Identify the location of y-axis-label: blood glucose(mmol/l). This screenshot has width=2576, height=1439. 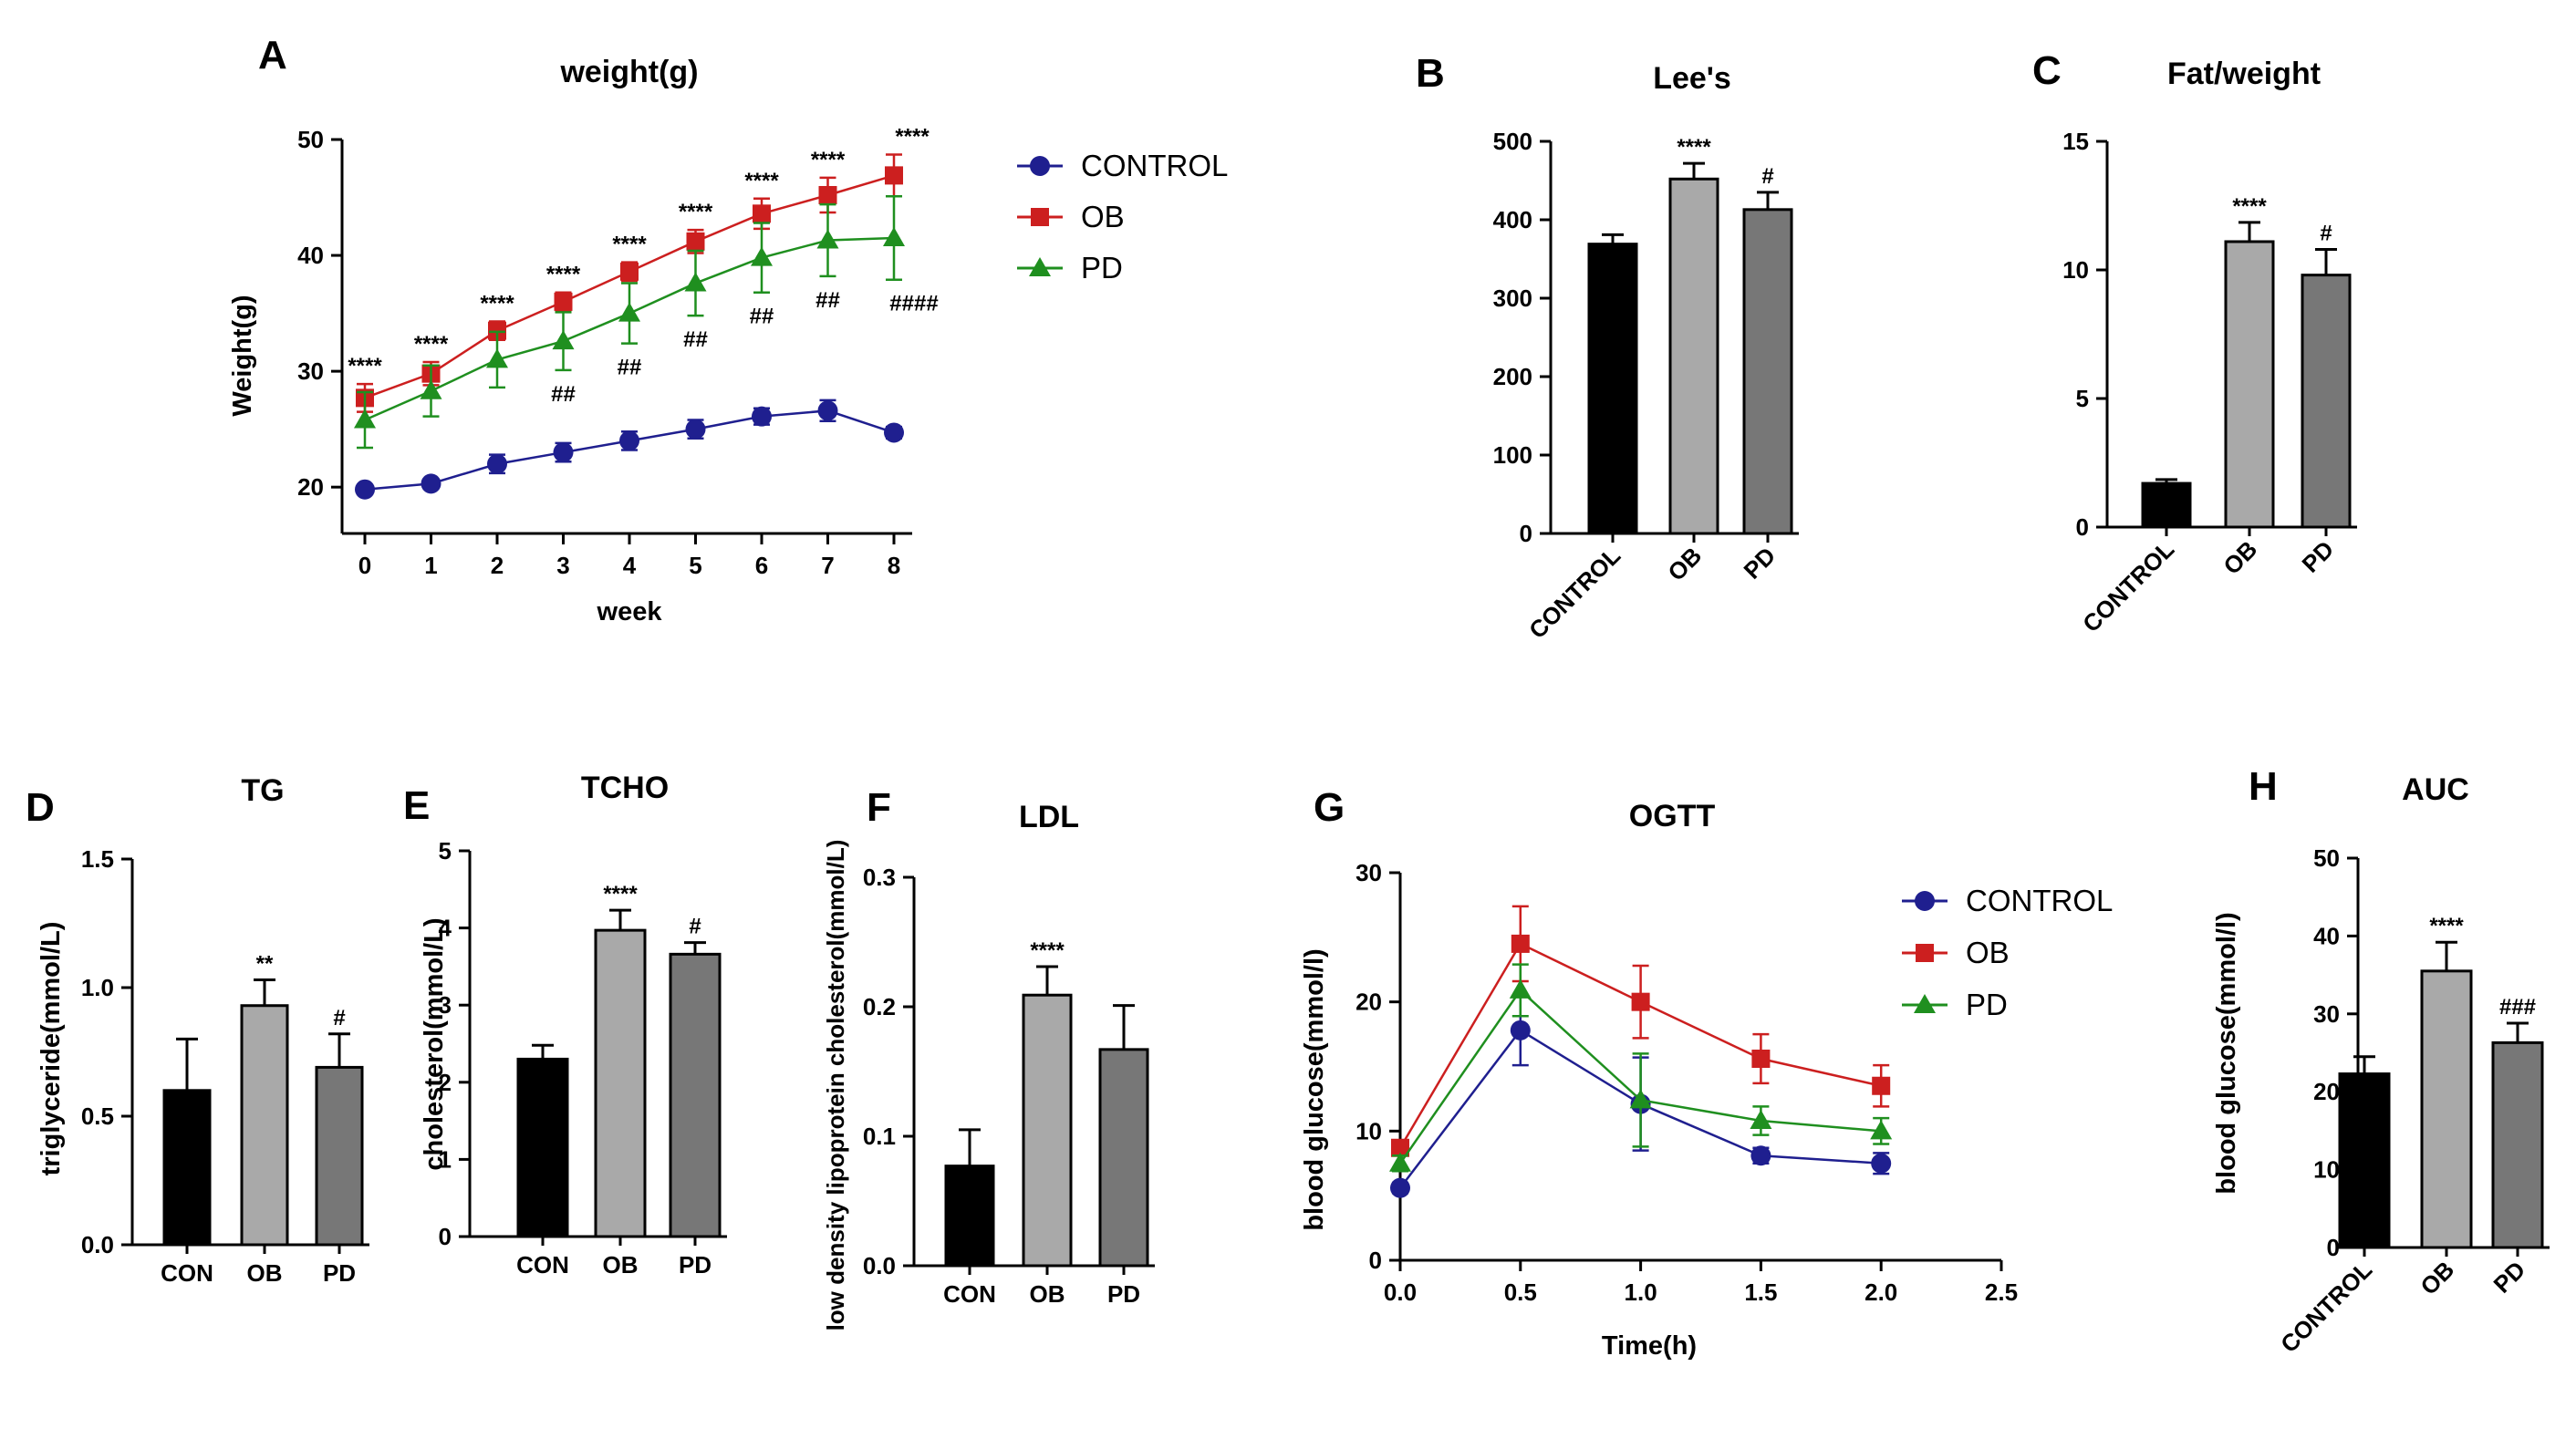
(2226, 1053).